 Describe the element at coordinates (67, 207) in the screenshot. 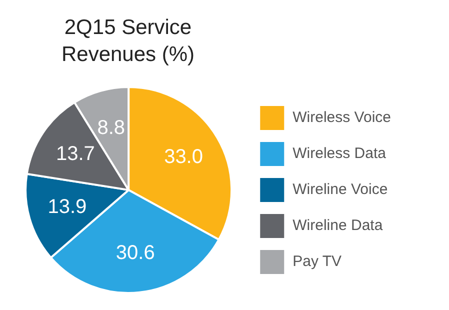

I see `data-label: 13.9` at that location.